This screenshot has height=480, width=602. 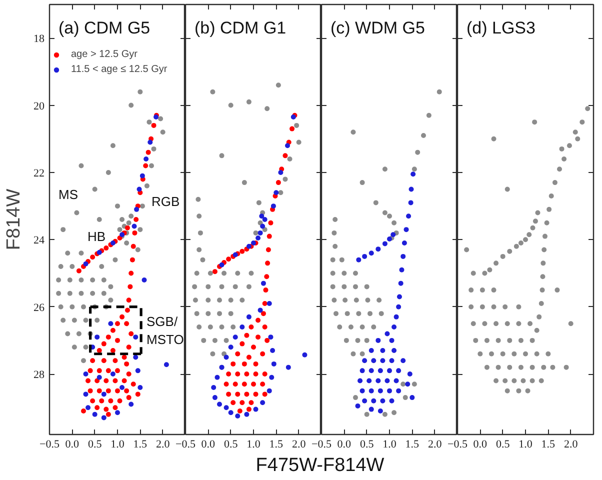 I want to click on y-tick-label: 26, so click(x=39, y=308).